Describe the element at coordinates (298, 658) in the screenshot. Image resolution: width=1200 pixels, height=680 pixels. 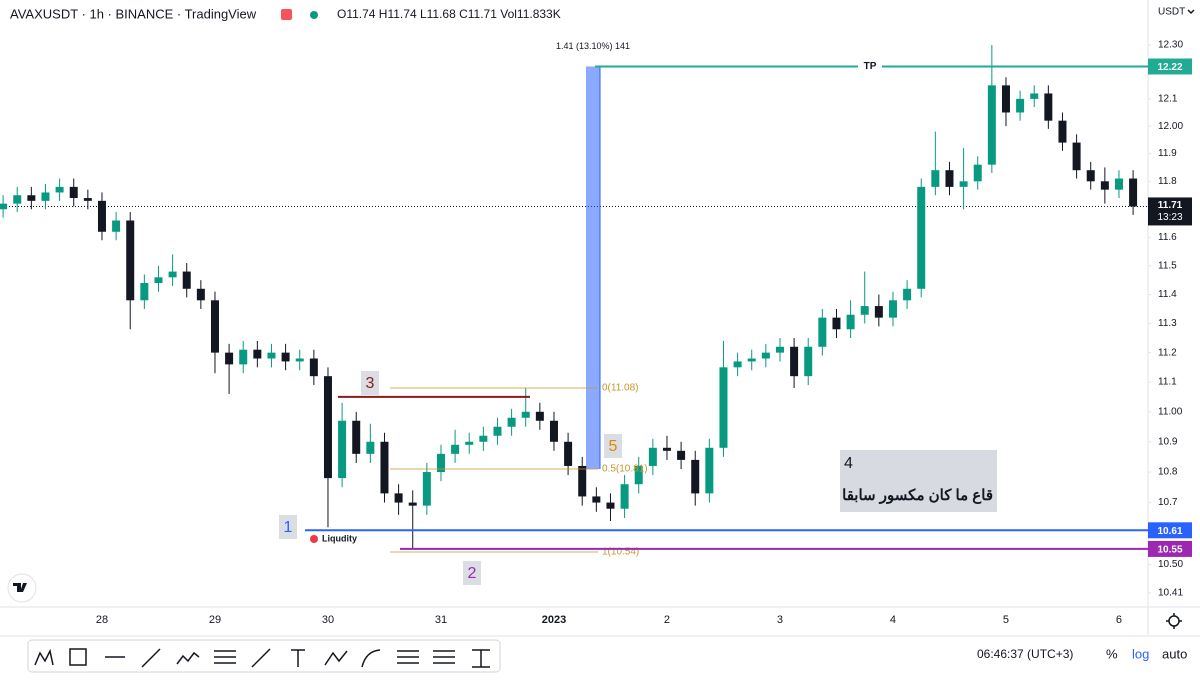
I see `tool-text` at that location.